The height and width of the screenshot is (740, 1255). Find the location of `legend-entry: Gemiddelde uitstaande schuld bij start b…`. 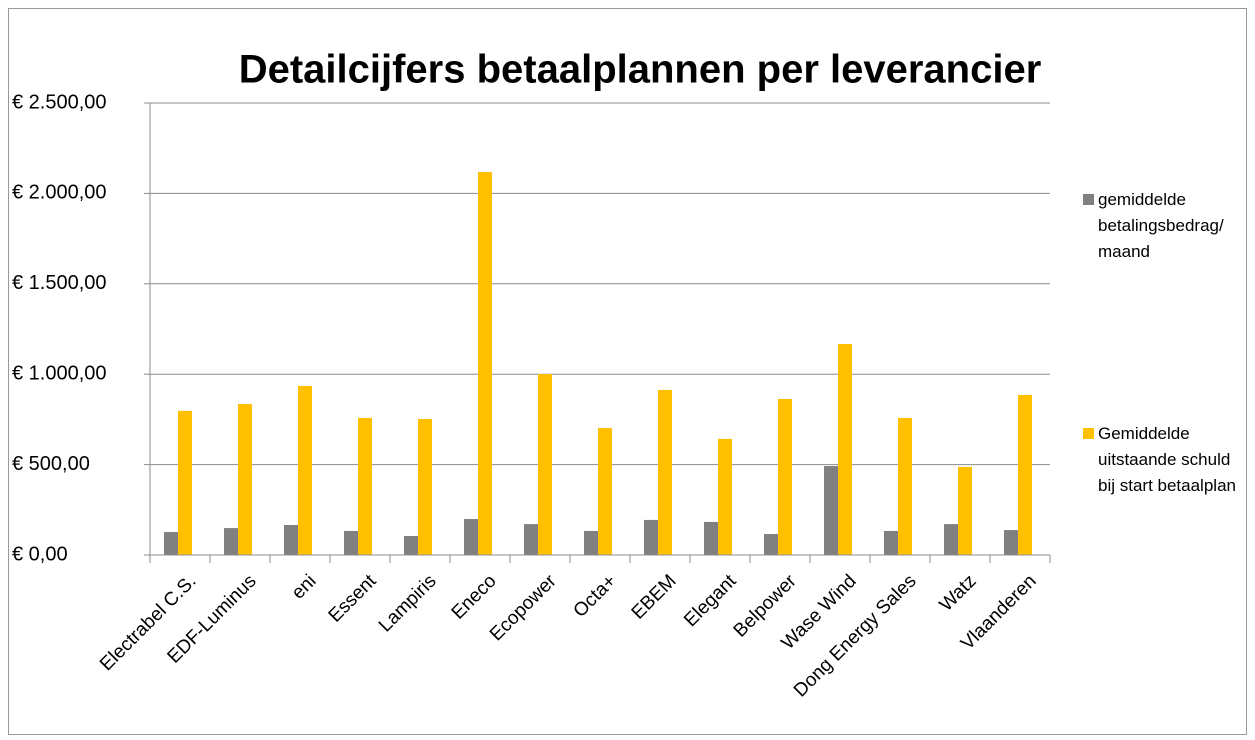

legend-entry: Gemiddelde uitstaande schuld bij start b… is located at coordinates (1165, 460).